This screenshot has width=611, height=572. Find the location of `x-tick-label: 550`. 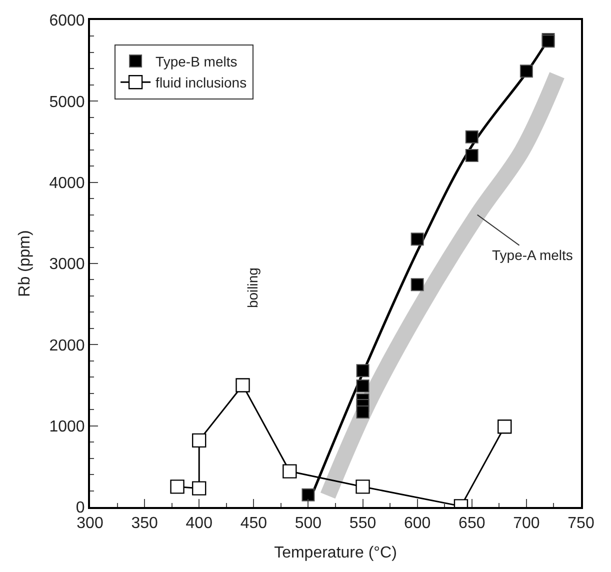

x-tick-label: 550 is located at coordinates (362, 523).